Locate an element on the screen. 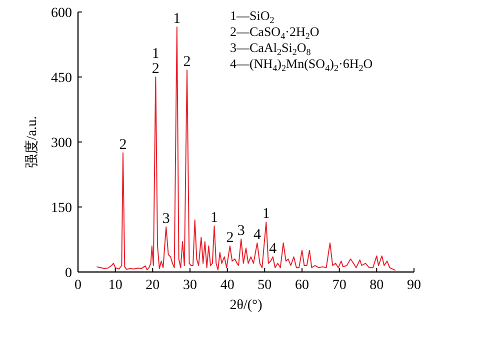 The height and width of the screenshot is (347, 477). annotation: 1—SiO$_{2}$ is located at coordinates (252, 16).